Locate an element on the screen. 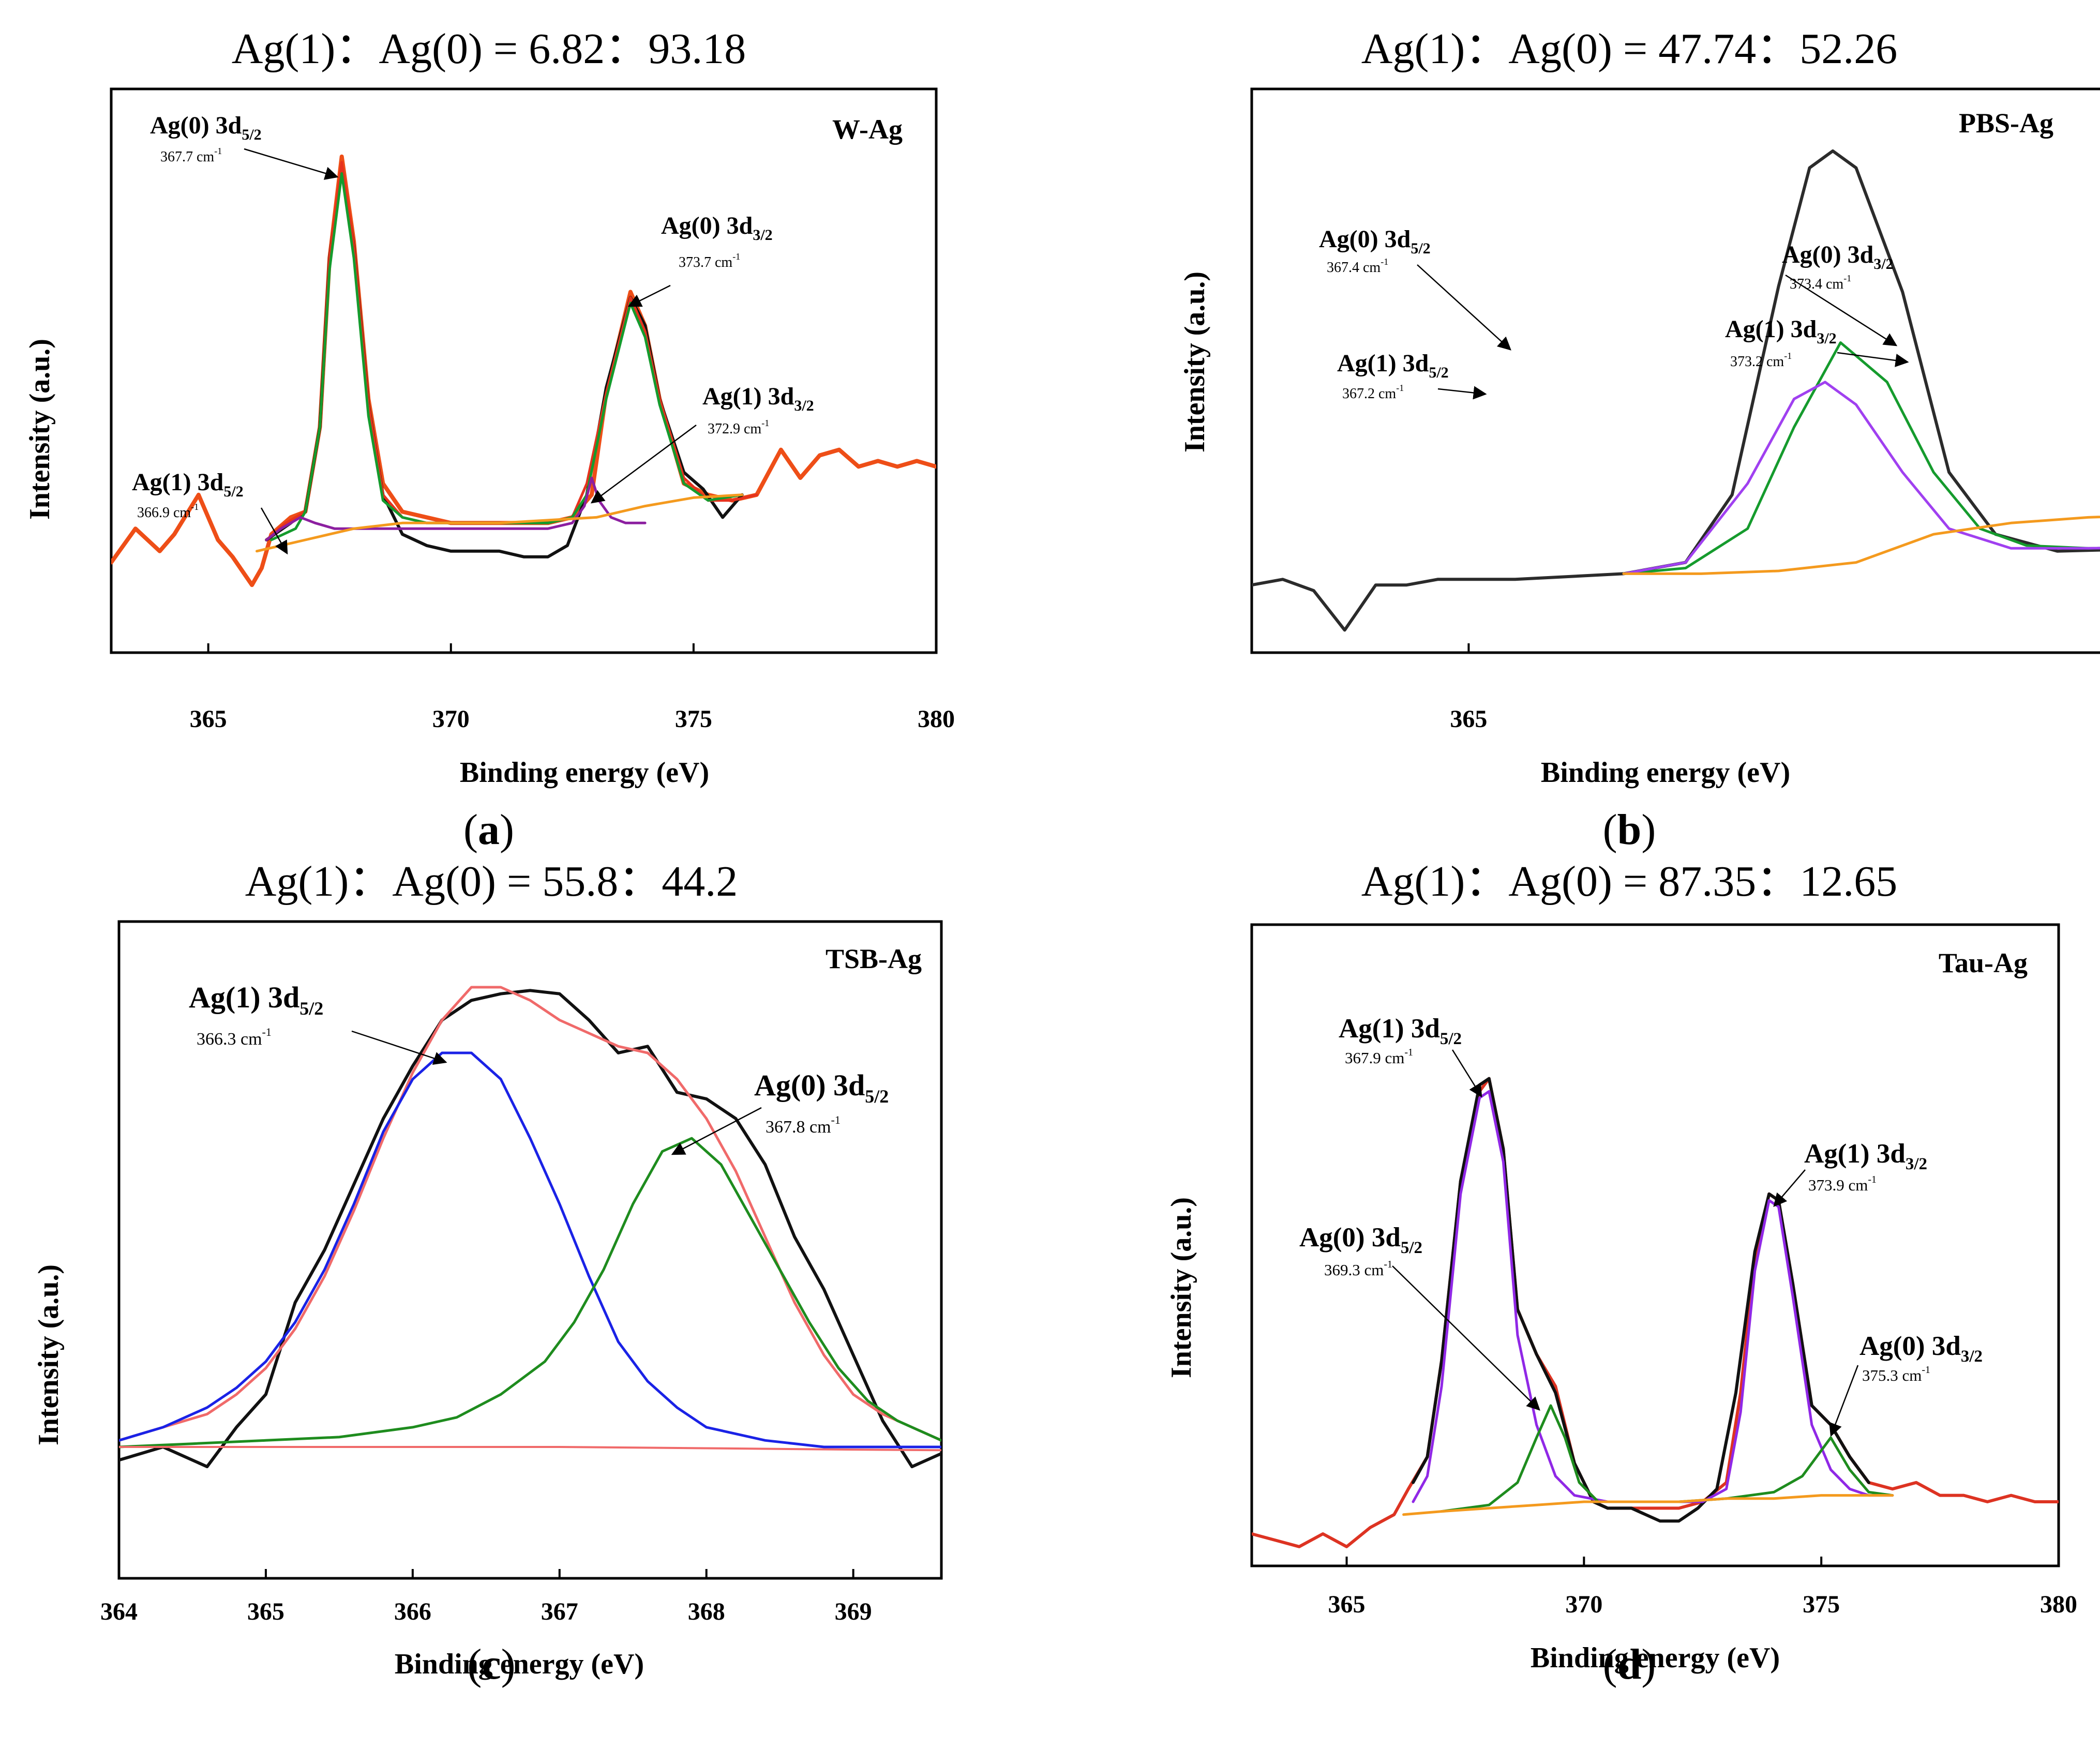 Image resolution: width=2100 pixels, height=1750 pixels. caption-letter: b is located at coordinates (1630, 830).